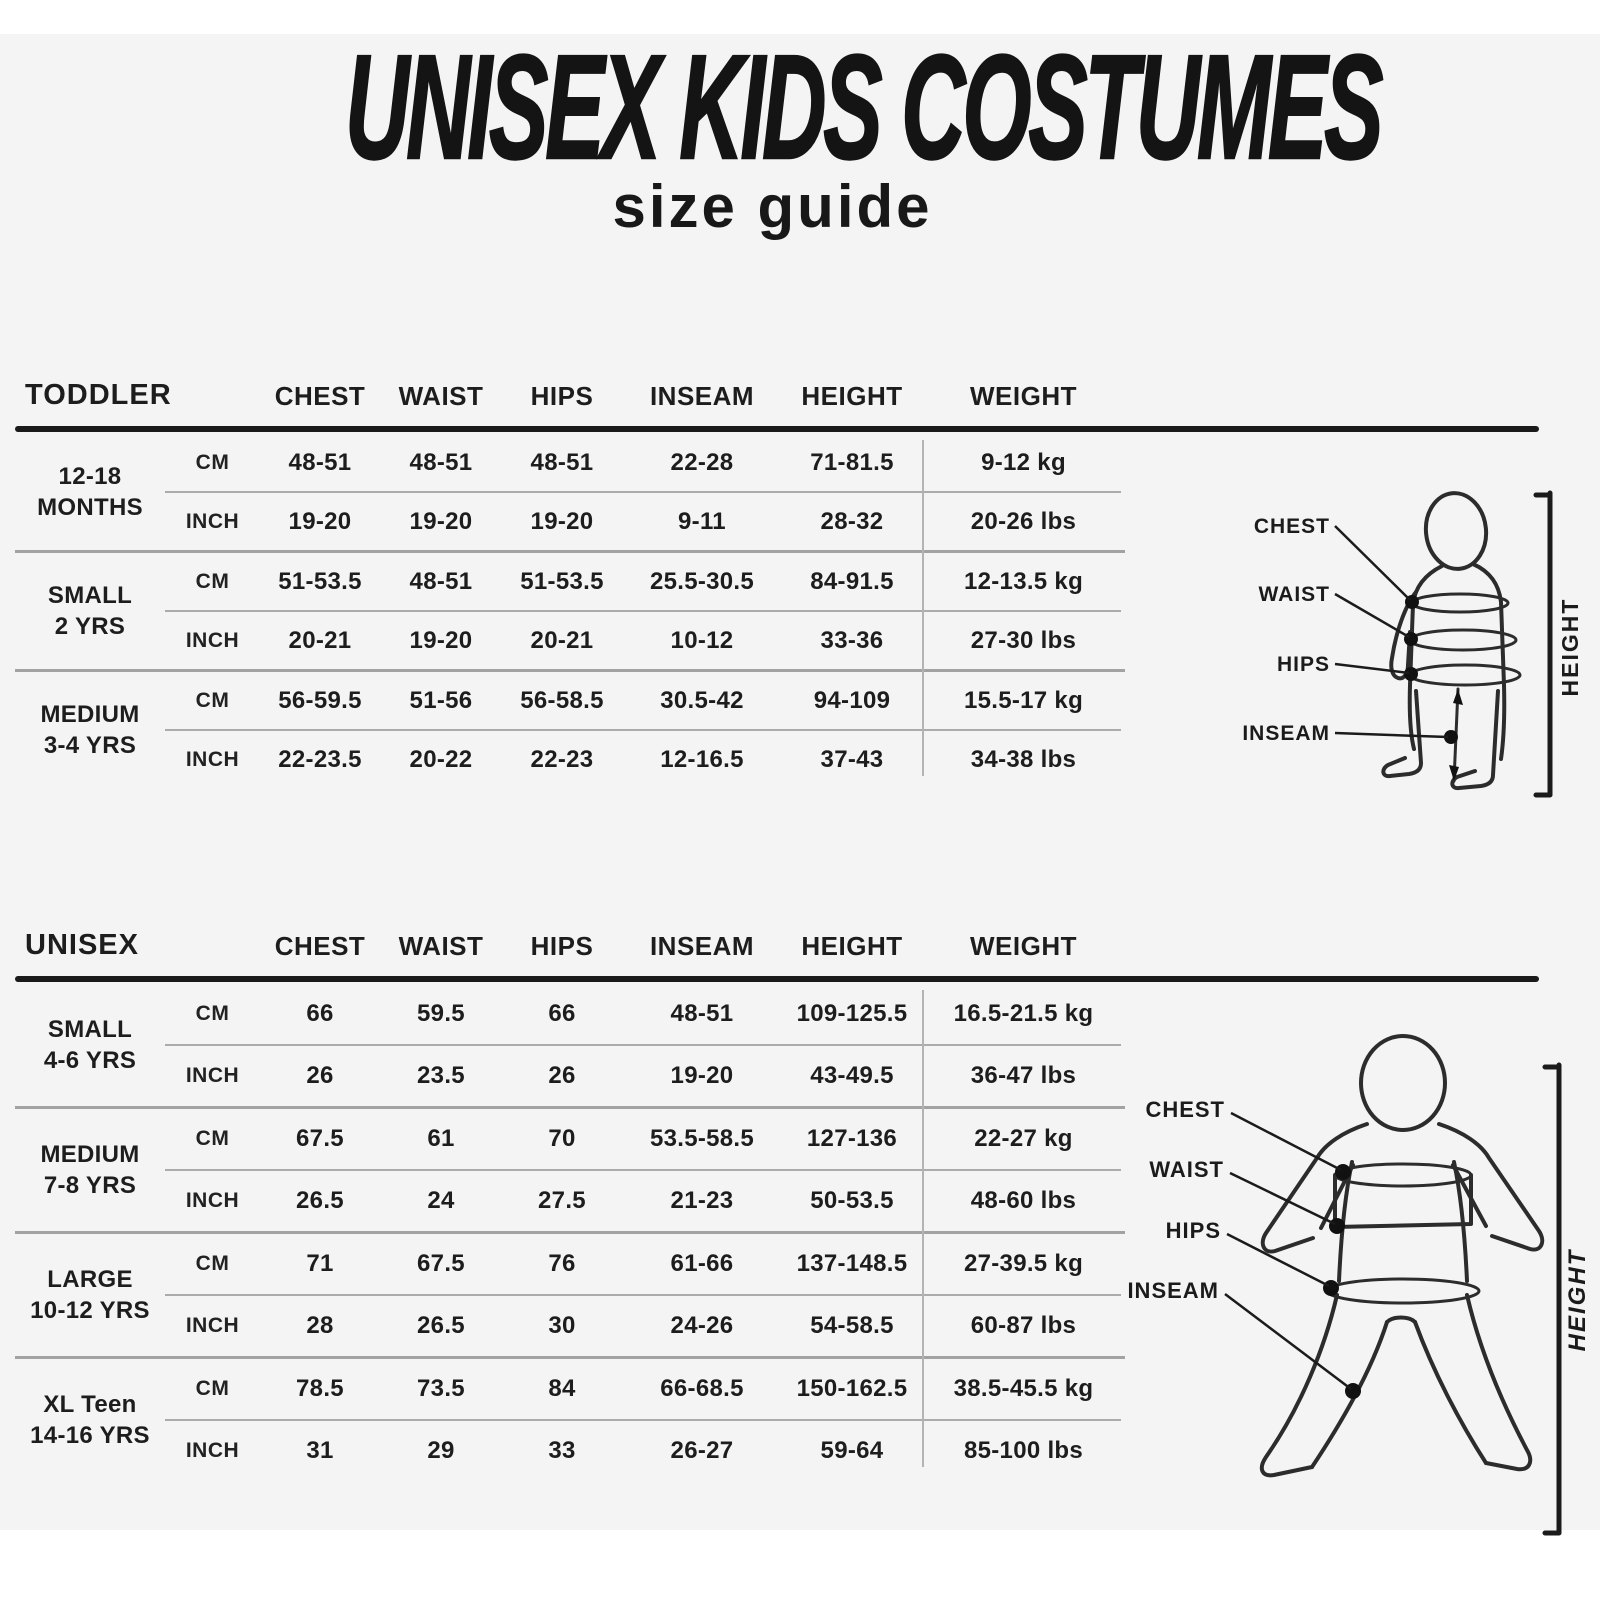 The width and height of the screenshot is (1600, 1600). I want to click on figure-label-hips: HIPS, so click(1193, 1230).